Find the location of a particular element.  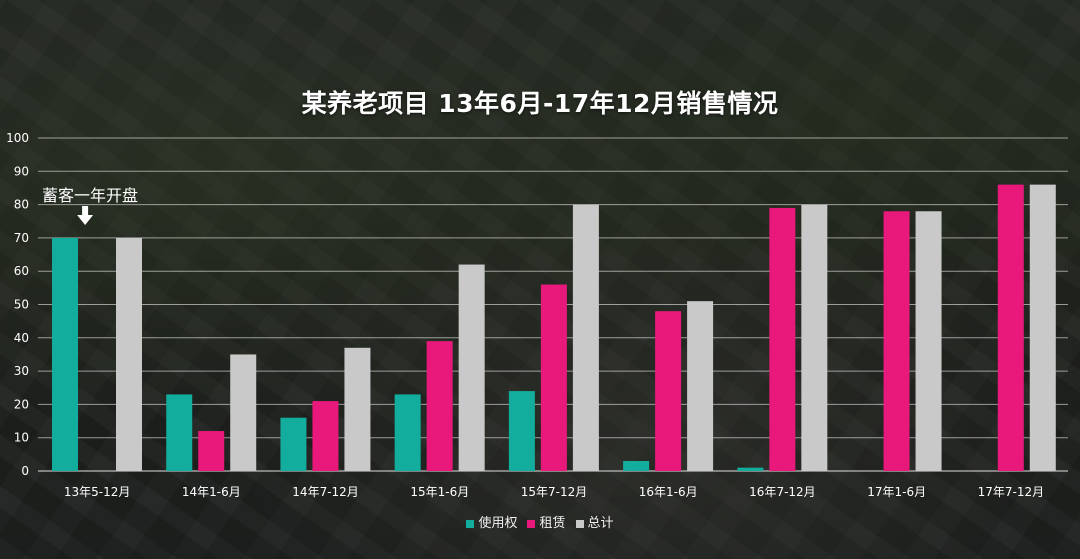

legend-item: 使用权 is located at coordinates (491, 521).